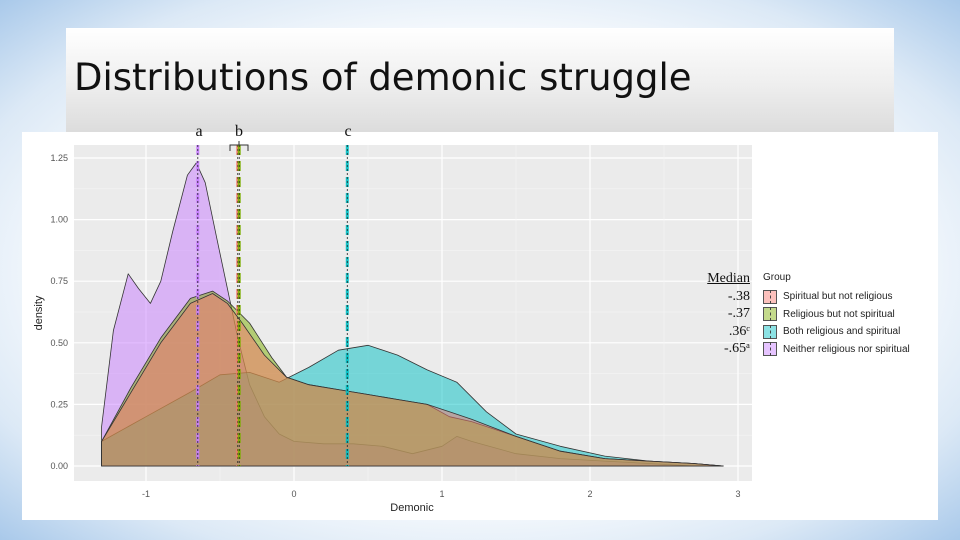 The height and width of the screenshot is (540, 960). I want to click on legend-label-neither: Neither religious nor spiritual, so click(846, 349).